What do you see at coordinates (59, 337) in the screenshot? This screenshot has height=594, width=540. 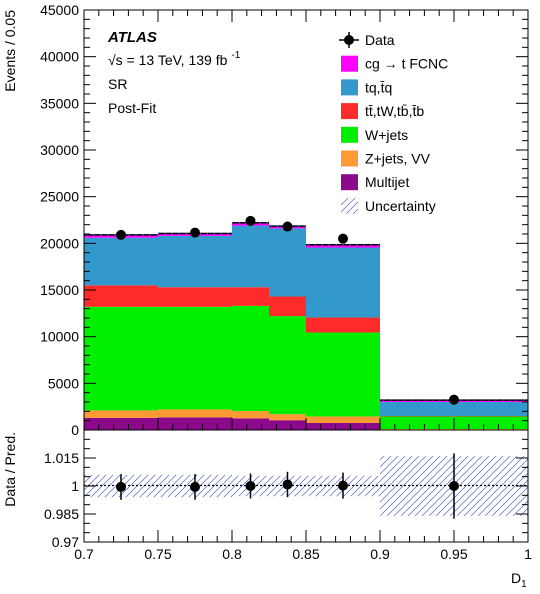 I see `y-tick-label: 10000` at bounding box center [59, 337].